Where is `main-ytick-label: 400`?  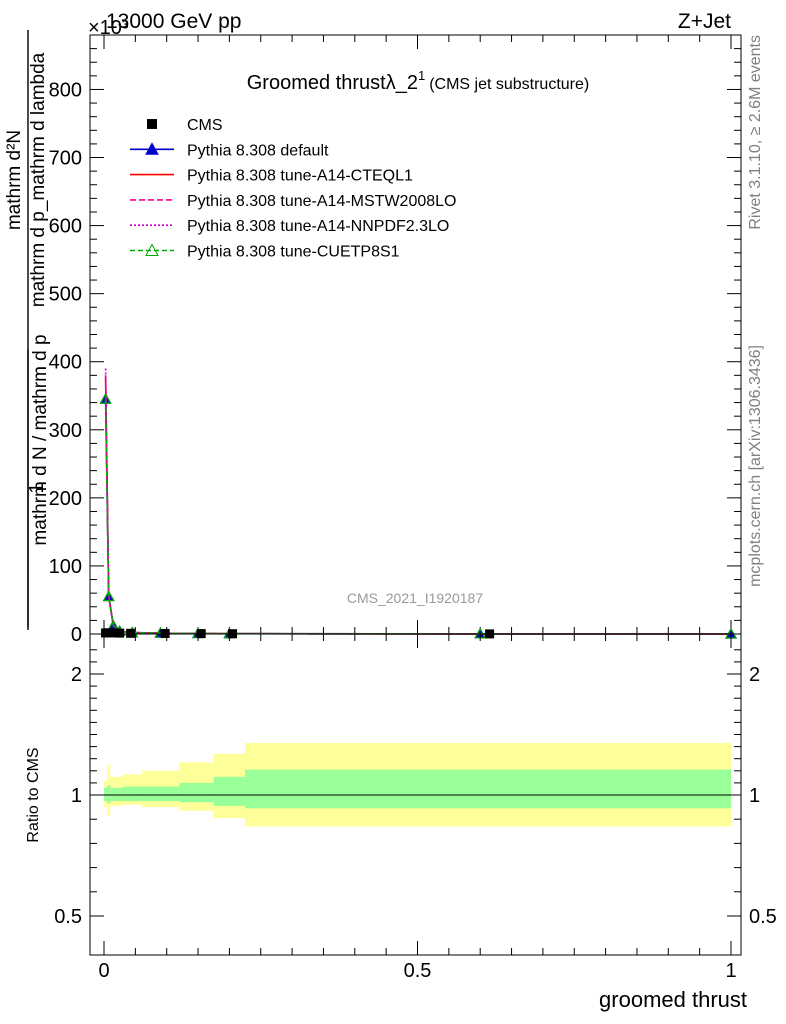
main-ytick-label: 400 is located at coordinates (65, 363).